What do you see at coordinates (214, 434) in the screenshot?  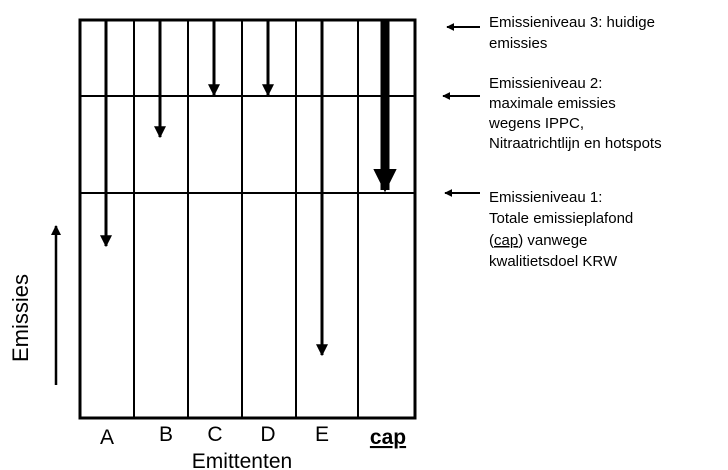 I see `emitter-label-c: C` at bounding box center [214, 434].